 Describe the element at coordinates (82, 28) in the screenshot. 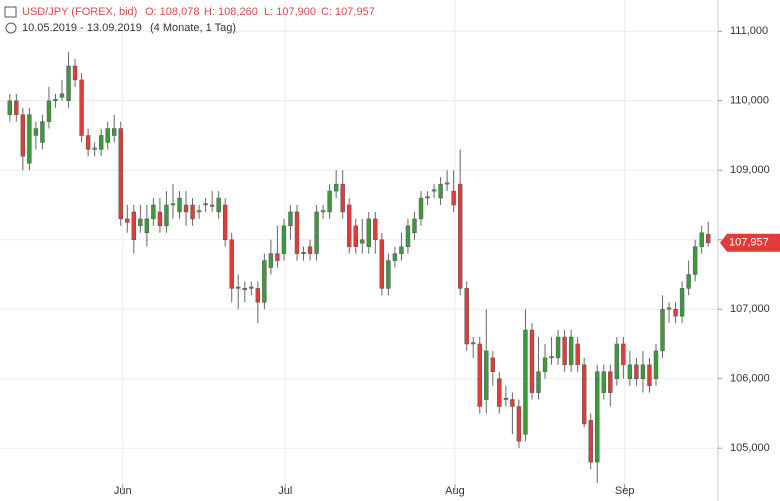

I see `date-range: 10.05.2019 - 13.09.2019` at that location.